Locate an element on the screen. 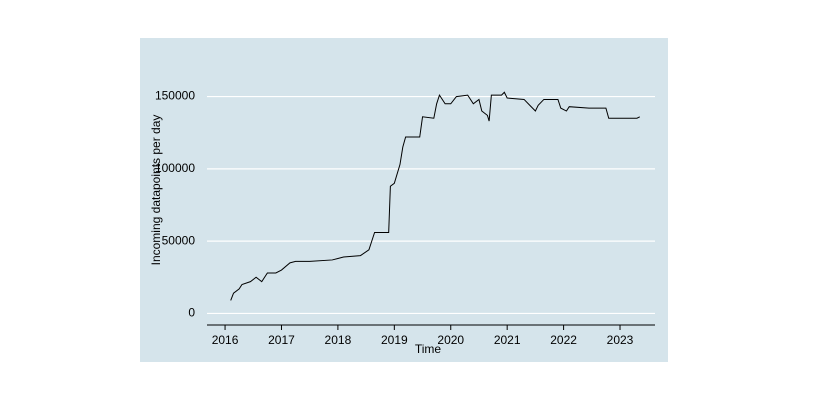 This screenshot has height=420, width=840. x-tick-label: 2016 is located at coordinates (225, 340).